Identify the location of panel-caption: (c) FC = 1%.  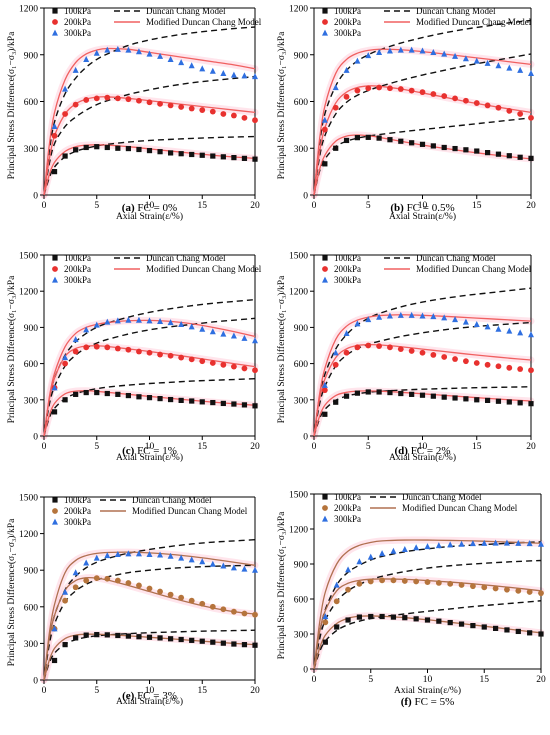
(149, 451).